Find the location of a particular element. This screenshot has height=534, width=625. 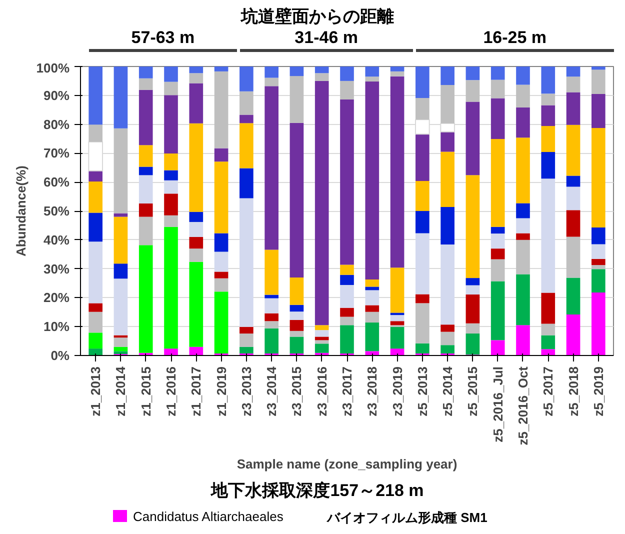

x-tick-label: z1_2016 is located at coordinates (171, 391).